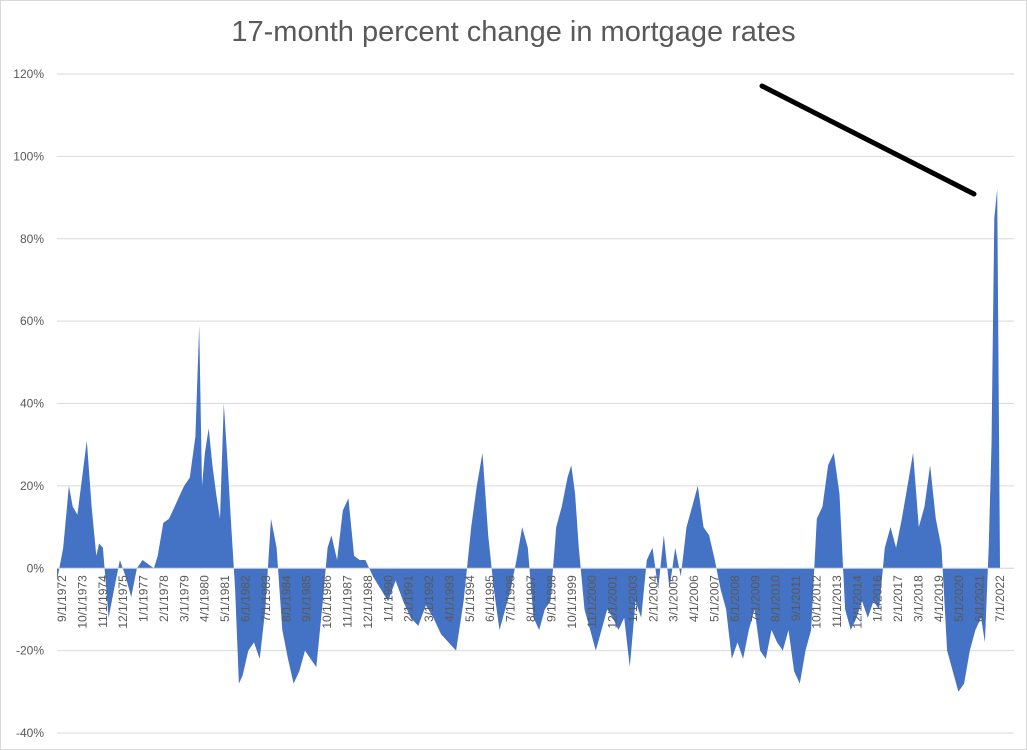  Describe the element at coordinates (898, 598) in the screenshot. I see `x-tick-label: 2/1/2017` at that location.